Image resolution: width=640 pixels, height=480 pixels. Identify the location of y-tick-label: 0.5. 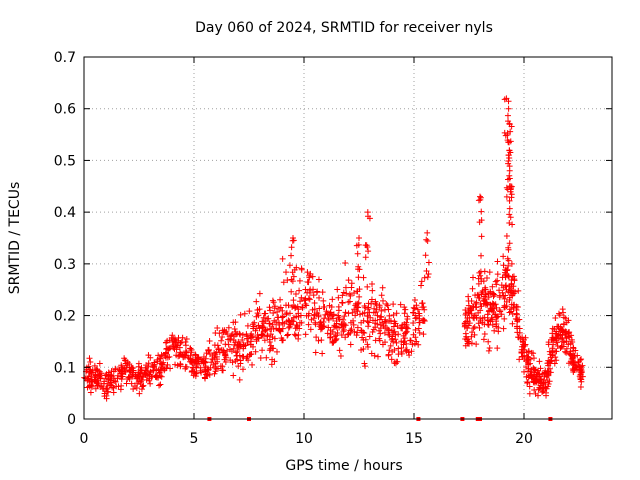
(65, 161).